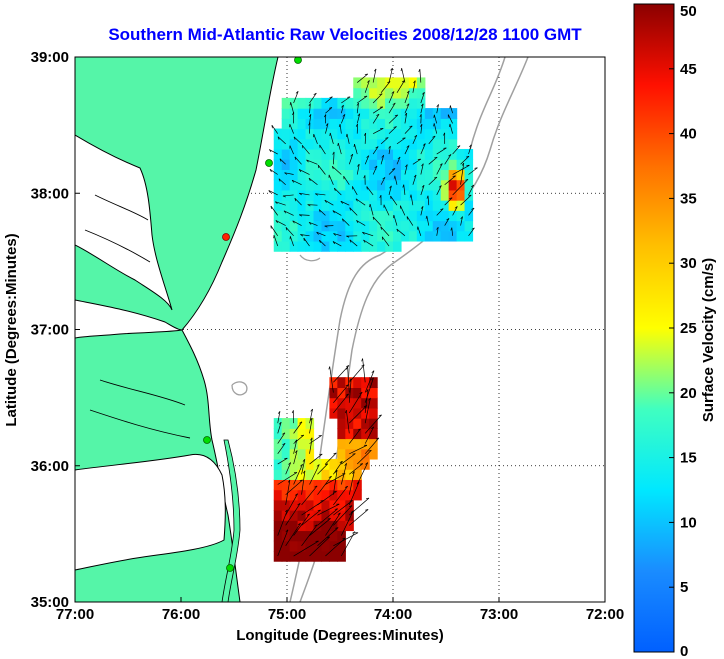 The image size is (724, 659). Describe the element at coordinates (327, 460) in the screenshot. I see `velocity-field-south` at that location.